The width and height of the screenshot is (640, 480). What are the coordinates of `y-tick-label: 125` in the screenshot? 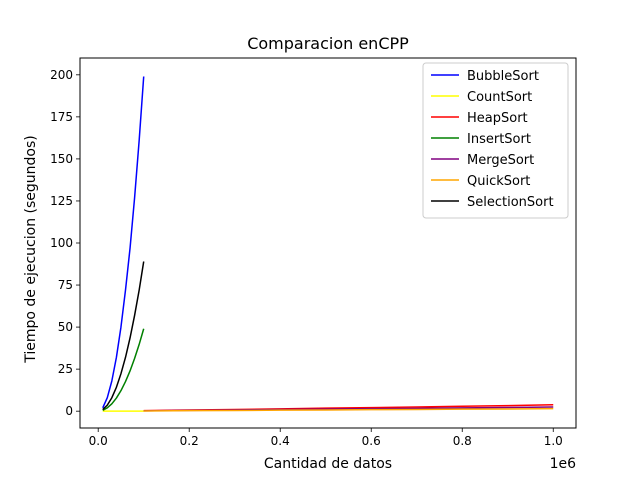 It's located at (61, 201).